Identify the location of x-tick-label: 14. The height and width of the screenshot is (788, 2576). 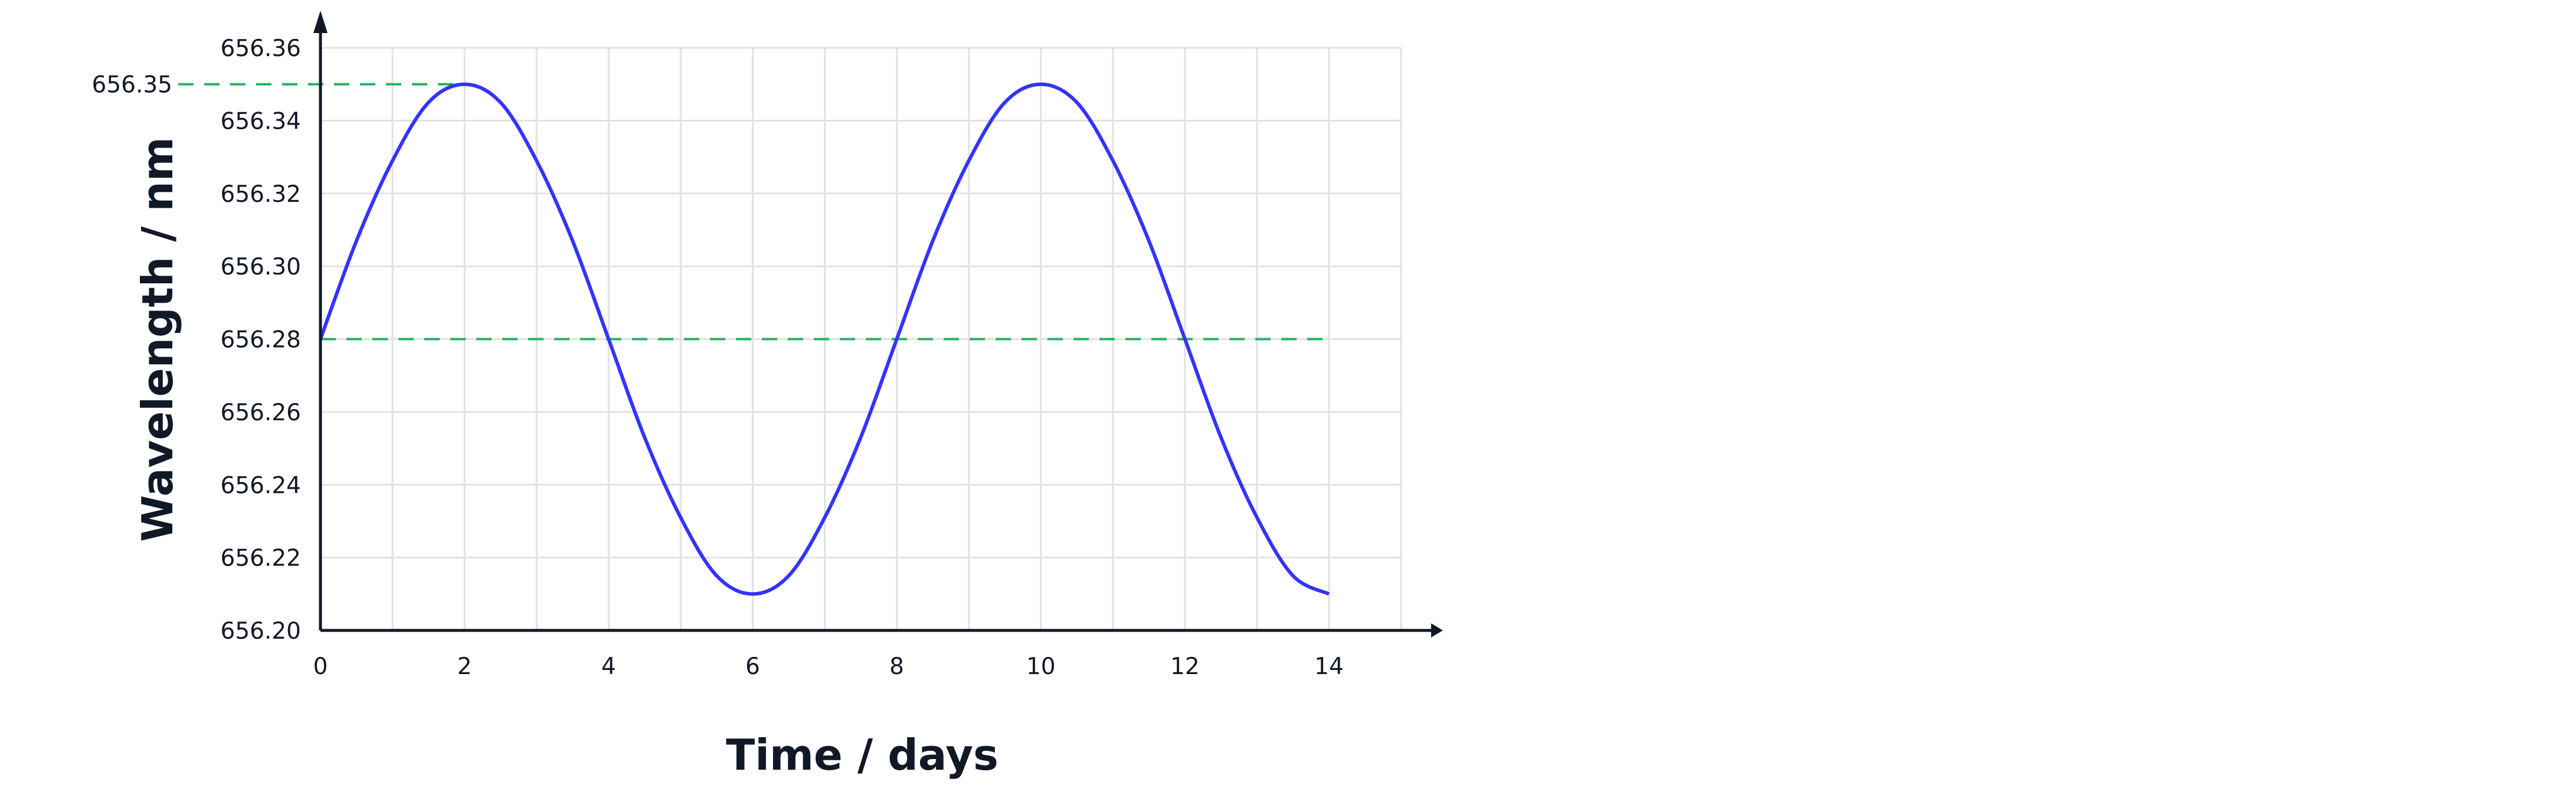
(1329, 666).